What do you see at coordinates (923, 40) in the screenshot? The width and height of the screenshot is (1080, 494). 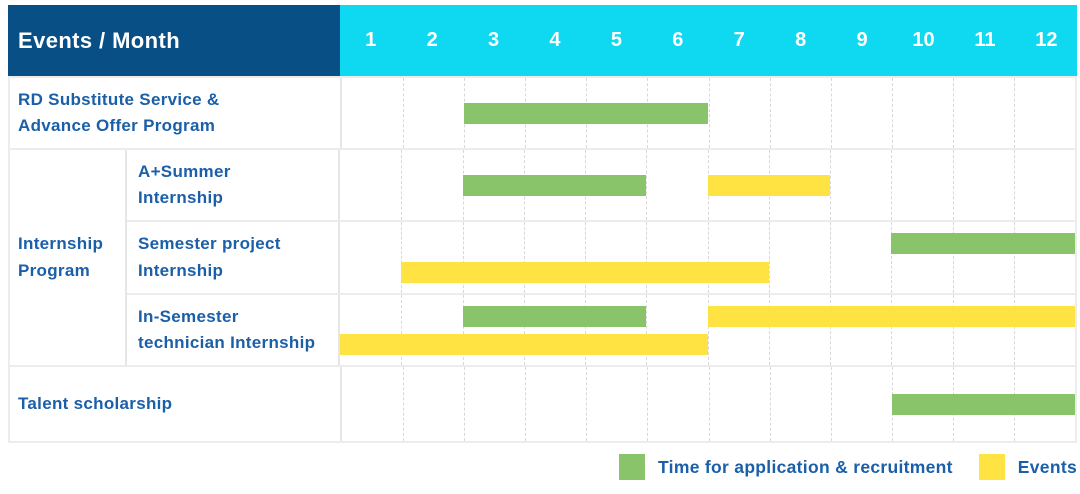 I see `month-header-cell: 10` at bounding box center [923, 40].